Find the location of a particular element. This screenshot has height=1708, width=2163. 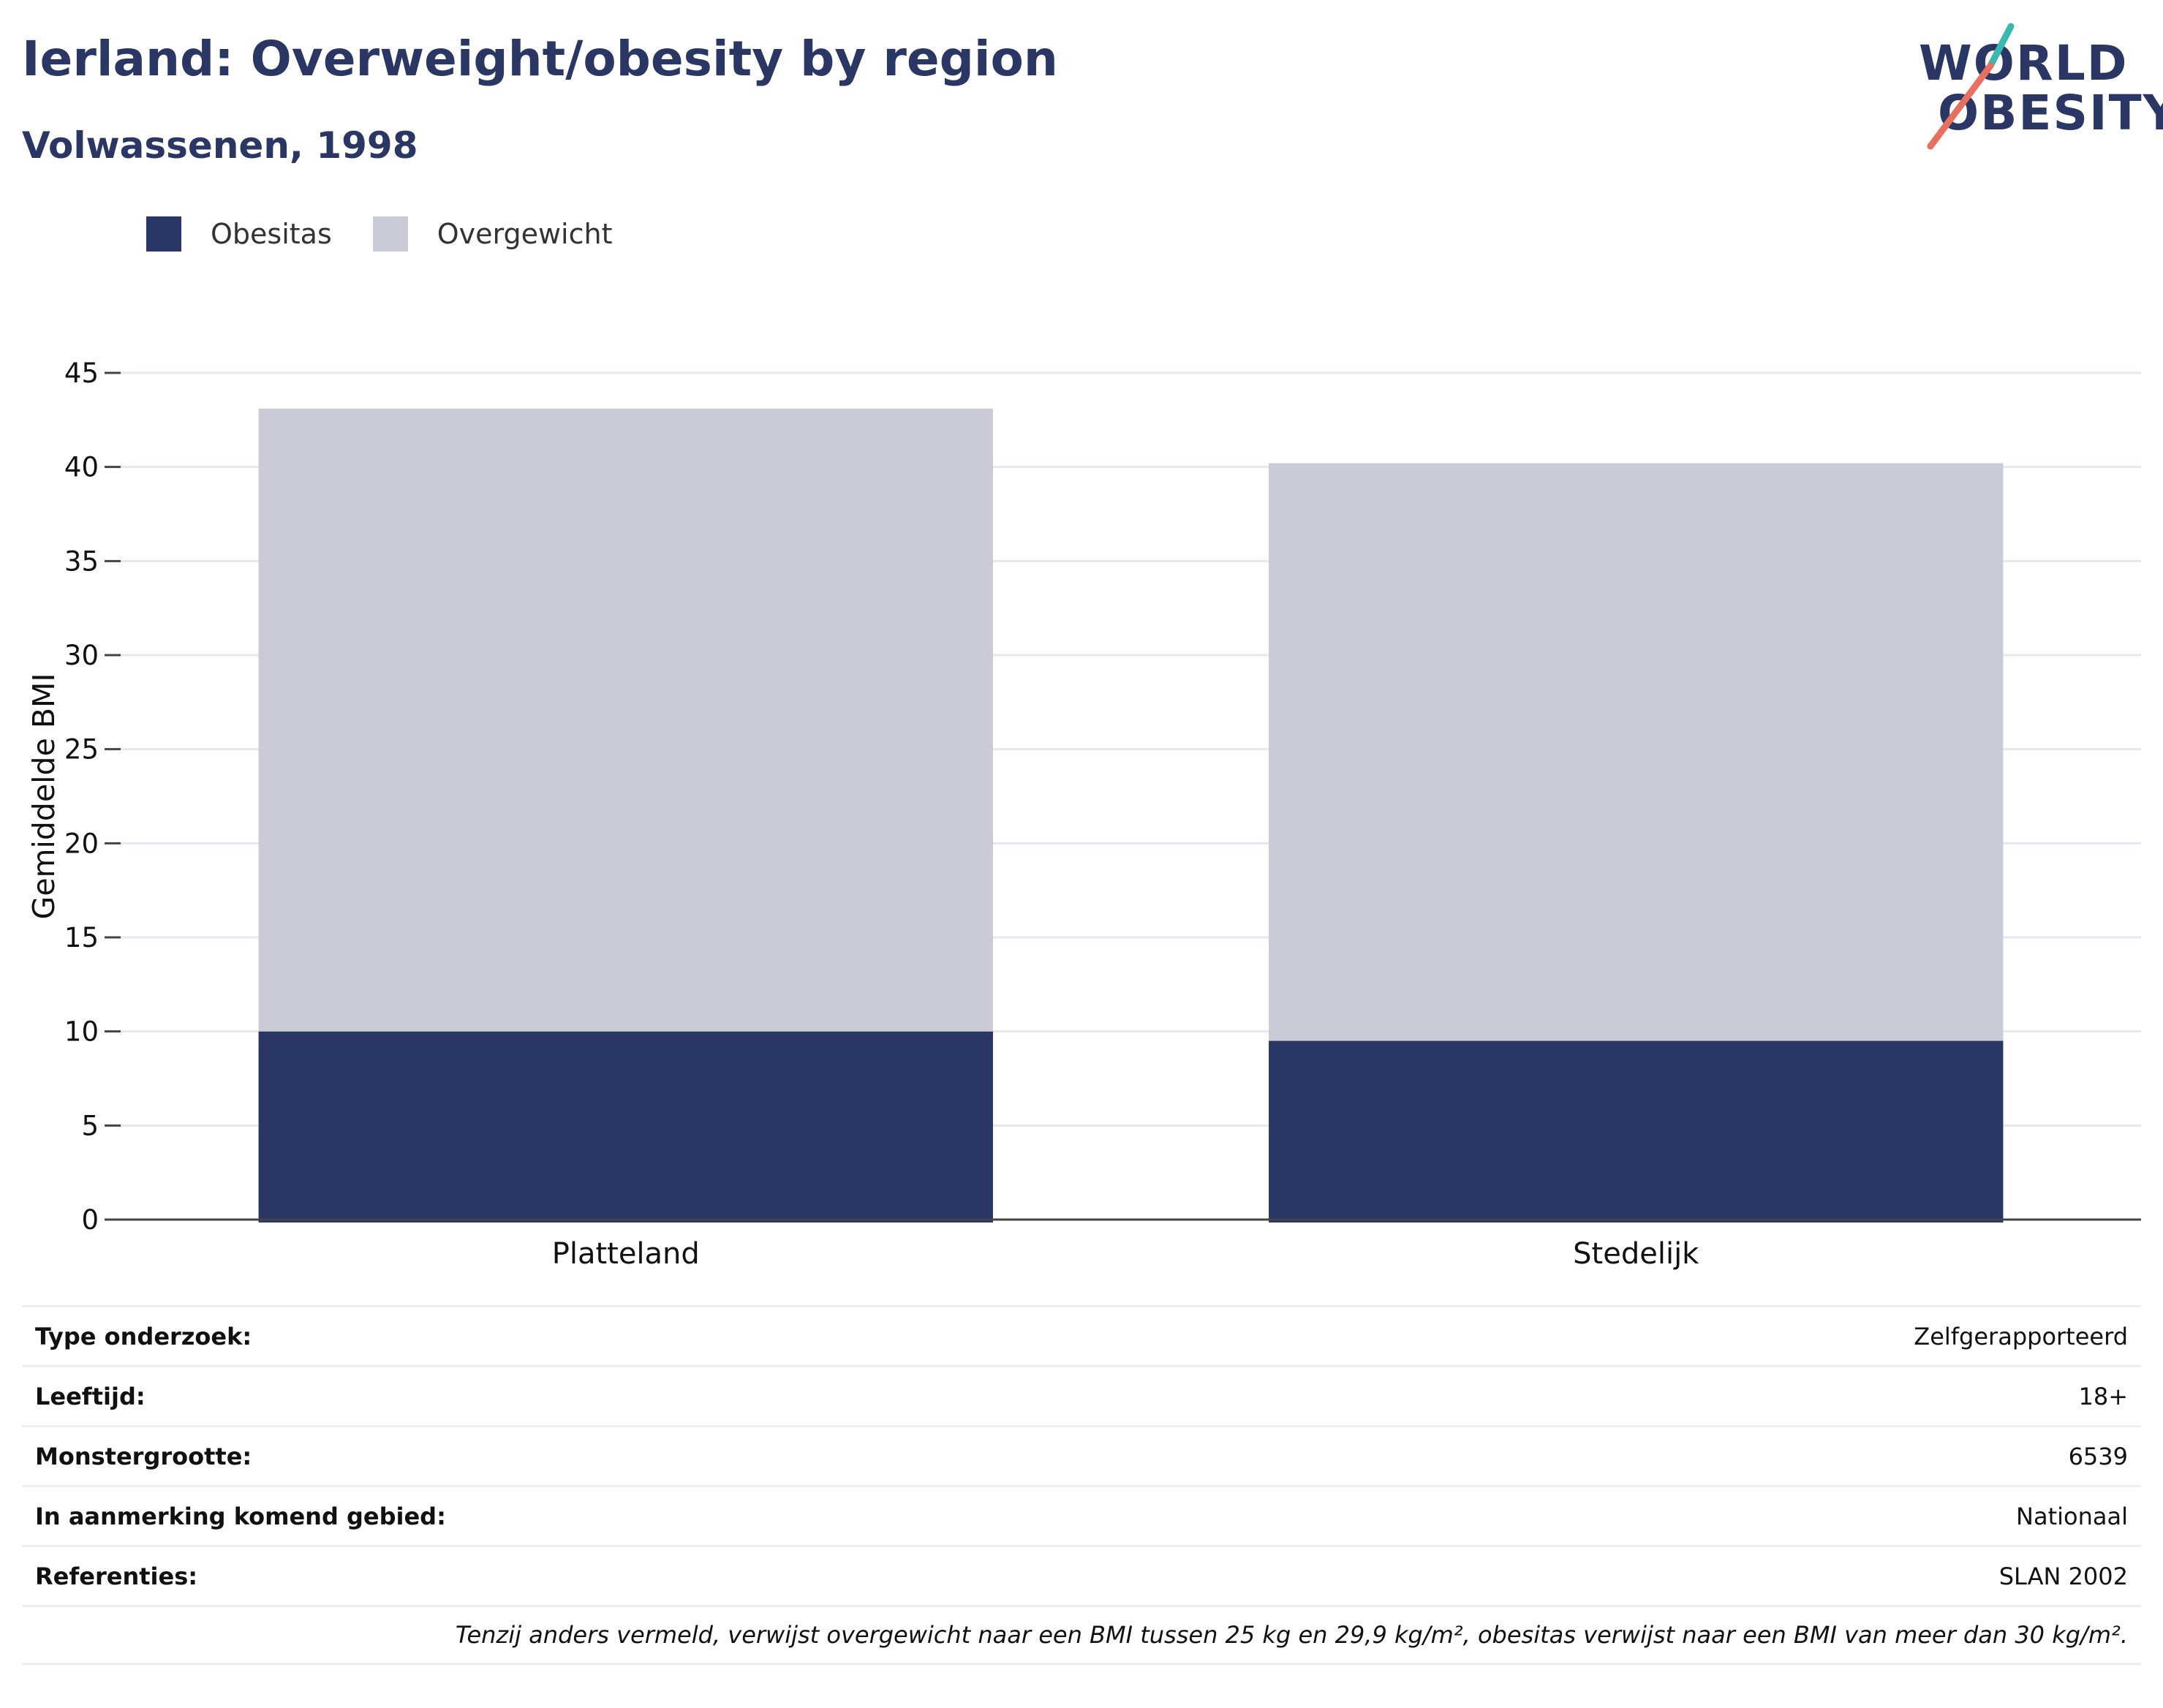

chart-subtitle: Volwassenen, 1998 is located at coordinates (220, 145).